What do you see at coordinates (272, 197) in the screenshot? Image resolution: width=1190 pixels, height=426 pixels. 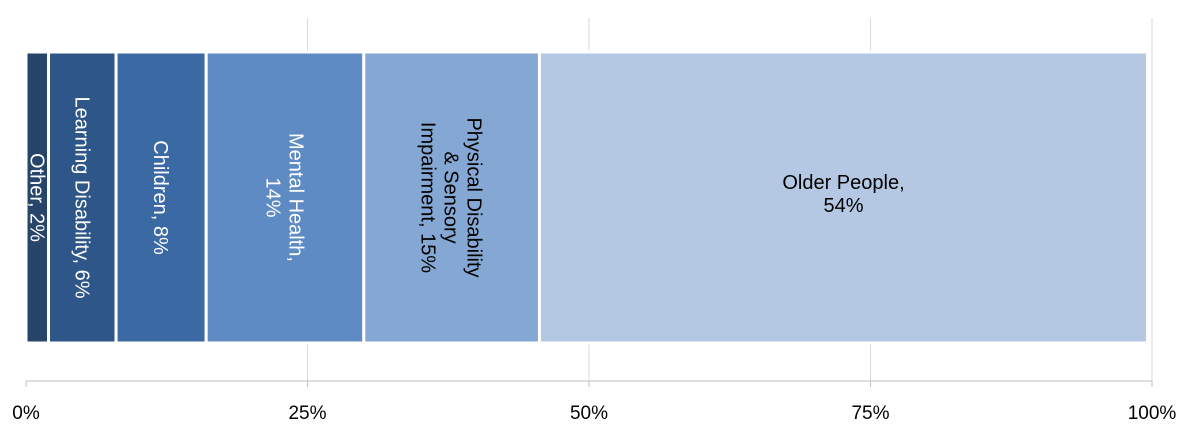 I see `data-label-line: 14%` at bounding box center [272, 197].